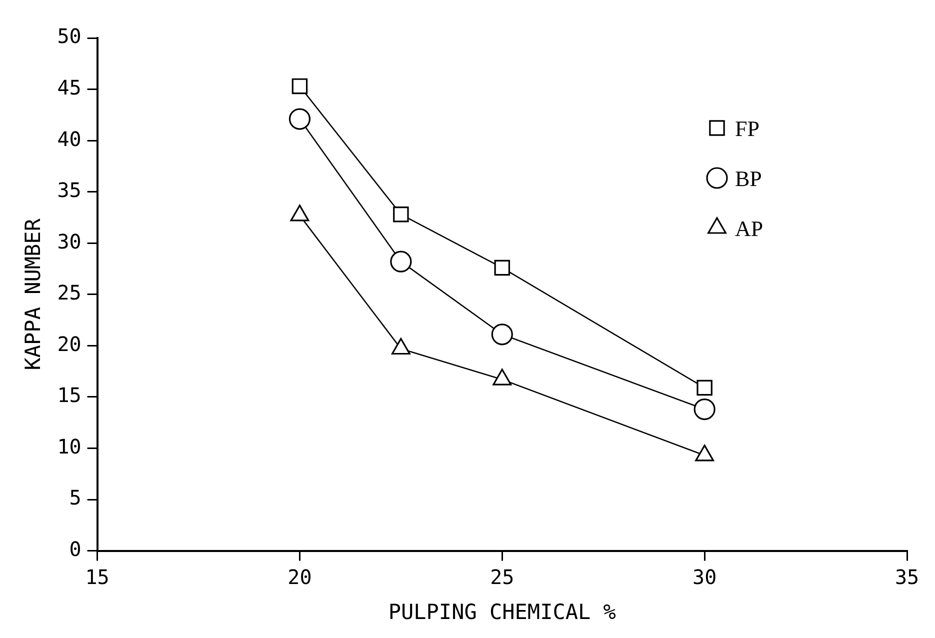  Describe the element at coordinates (69, 395) in the screenshot. I see `y-tick-label: 15` at that location.